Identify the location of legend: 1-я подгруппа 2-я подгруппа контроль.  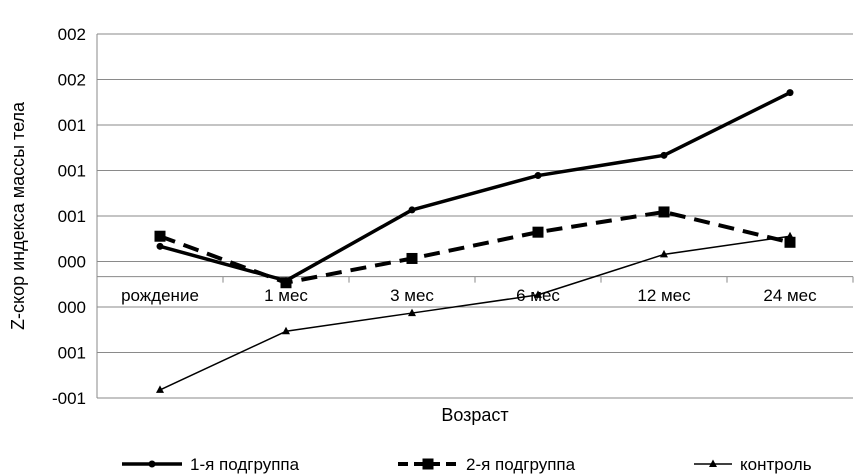
(467, 464).